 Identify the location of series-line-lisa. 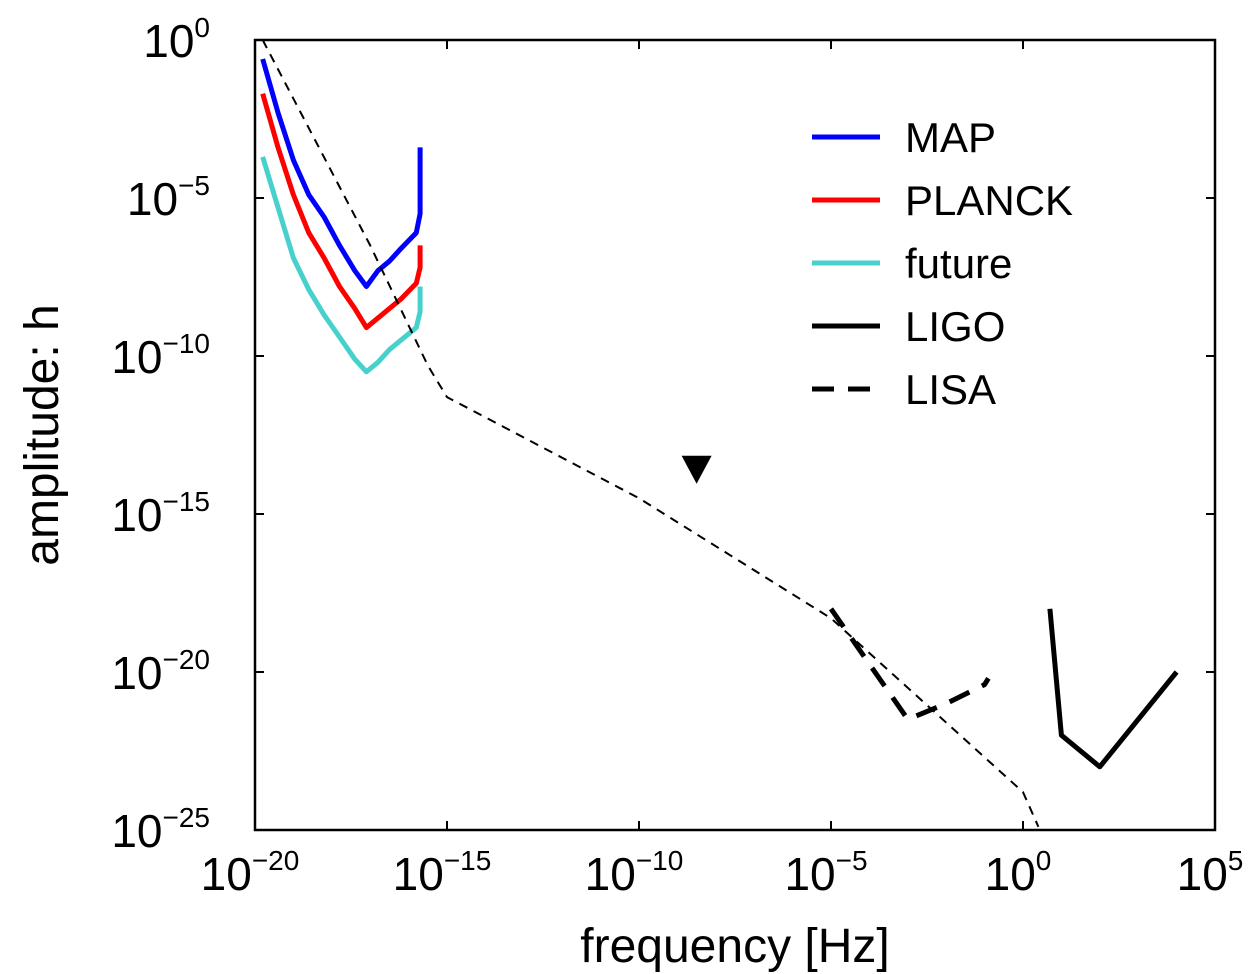
(909, 664).